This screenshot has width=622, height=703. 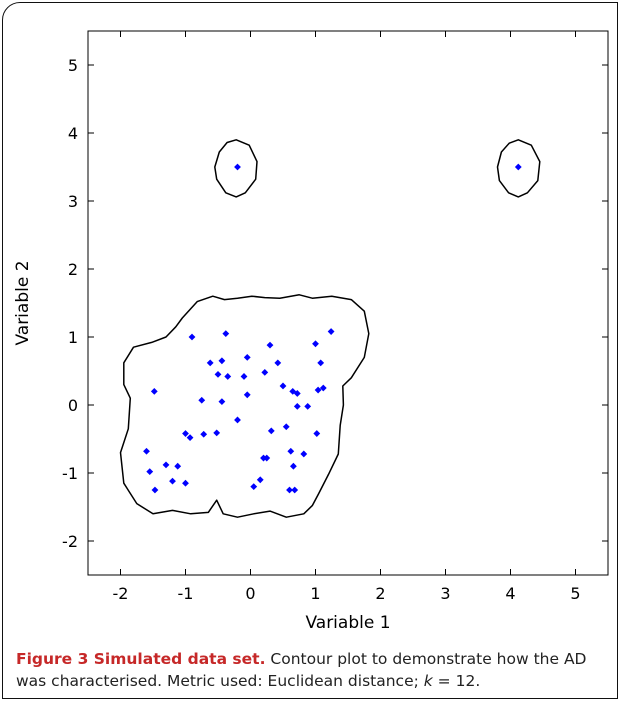 What do you see at coordinates (70, 473) in the screenshot?
I see `y-tick-label: -1` at bounding box center [70, 473].